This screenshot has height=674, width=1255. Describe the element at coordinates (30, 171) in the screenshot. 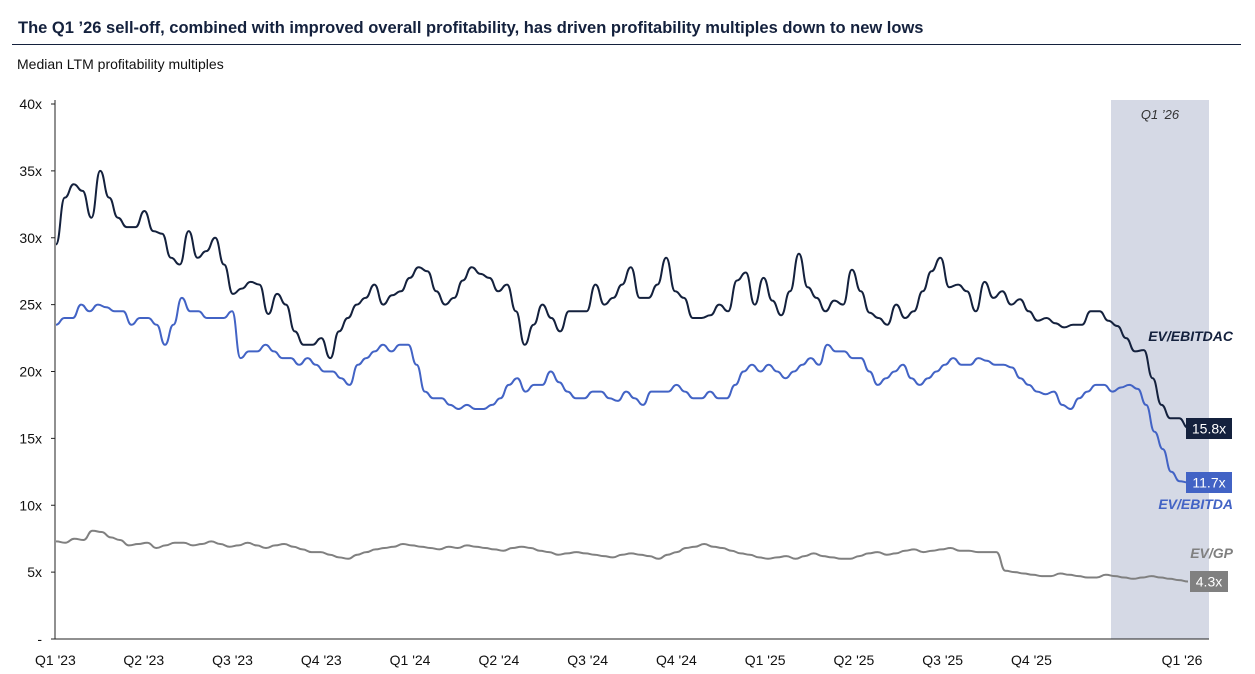

I see `y-tick-label: 35x` at that location.